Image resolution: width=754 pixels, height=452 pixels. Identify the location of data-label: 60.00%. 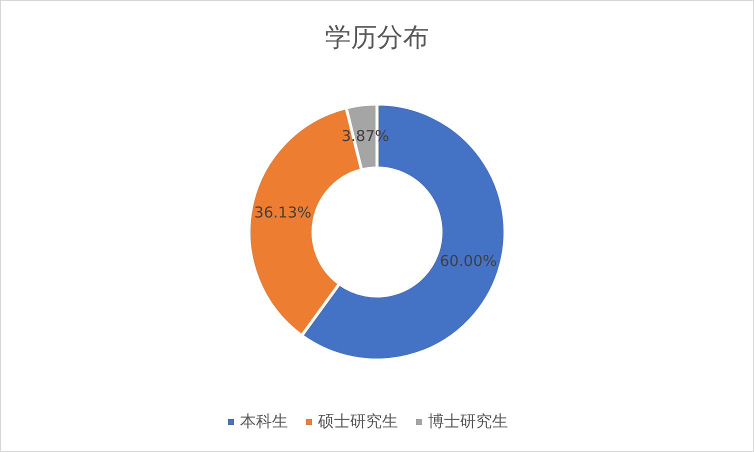
(468, 261).